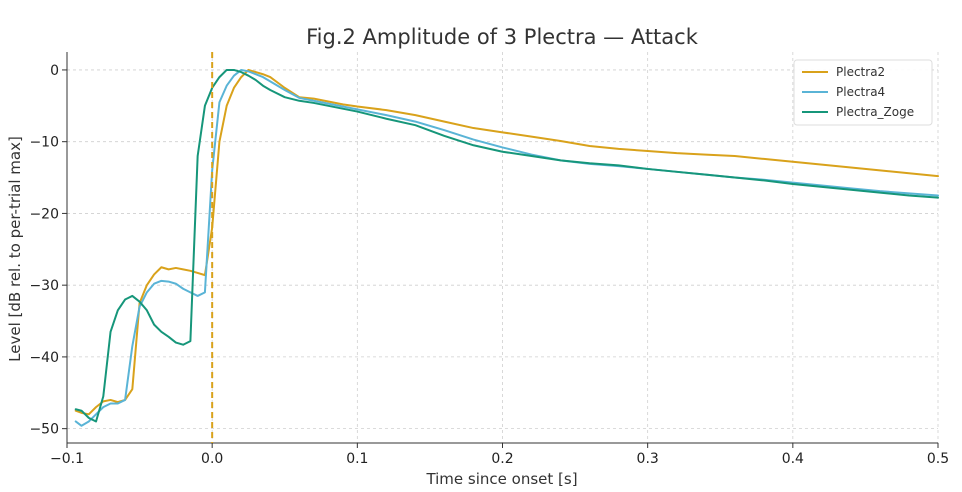  Describe the element at coordinates (502, 459) in the screenshot. I see `x-tick-label: 0.2` at that location.